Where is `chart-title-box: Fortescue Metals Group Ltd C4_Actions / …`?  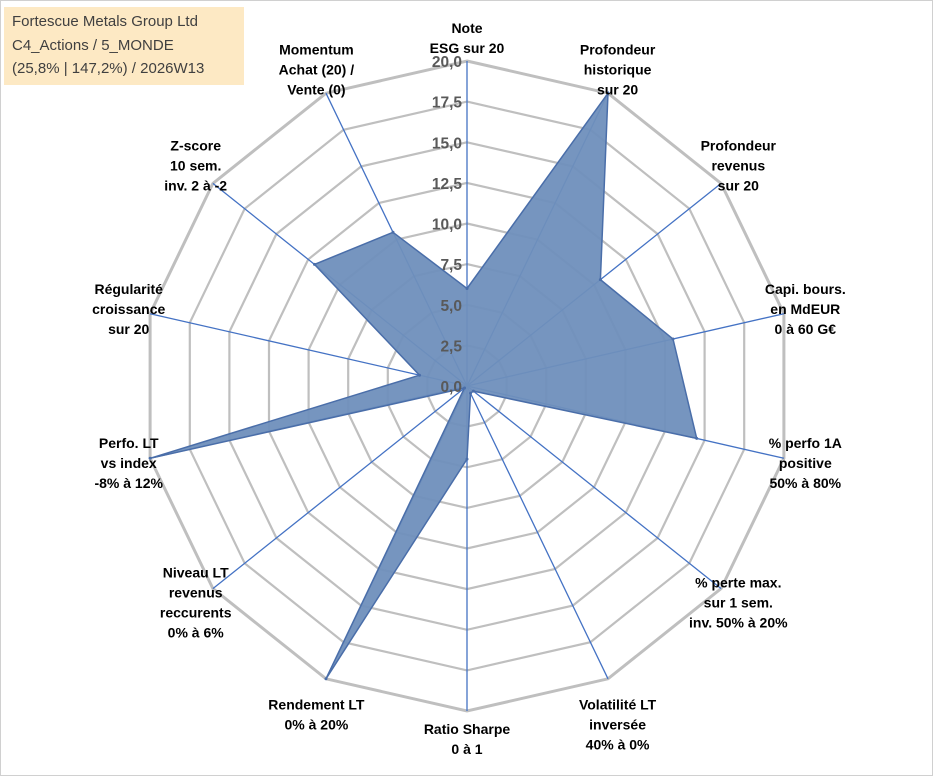 chart-title-box: Fortescue Metals Group Ltd C4_Actions / … is located at coordinates (124, 46).